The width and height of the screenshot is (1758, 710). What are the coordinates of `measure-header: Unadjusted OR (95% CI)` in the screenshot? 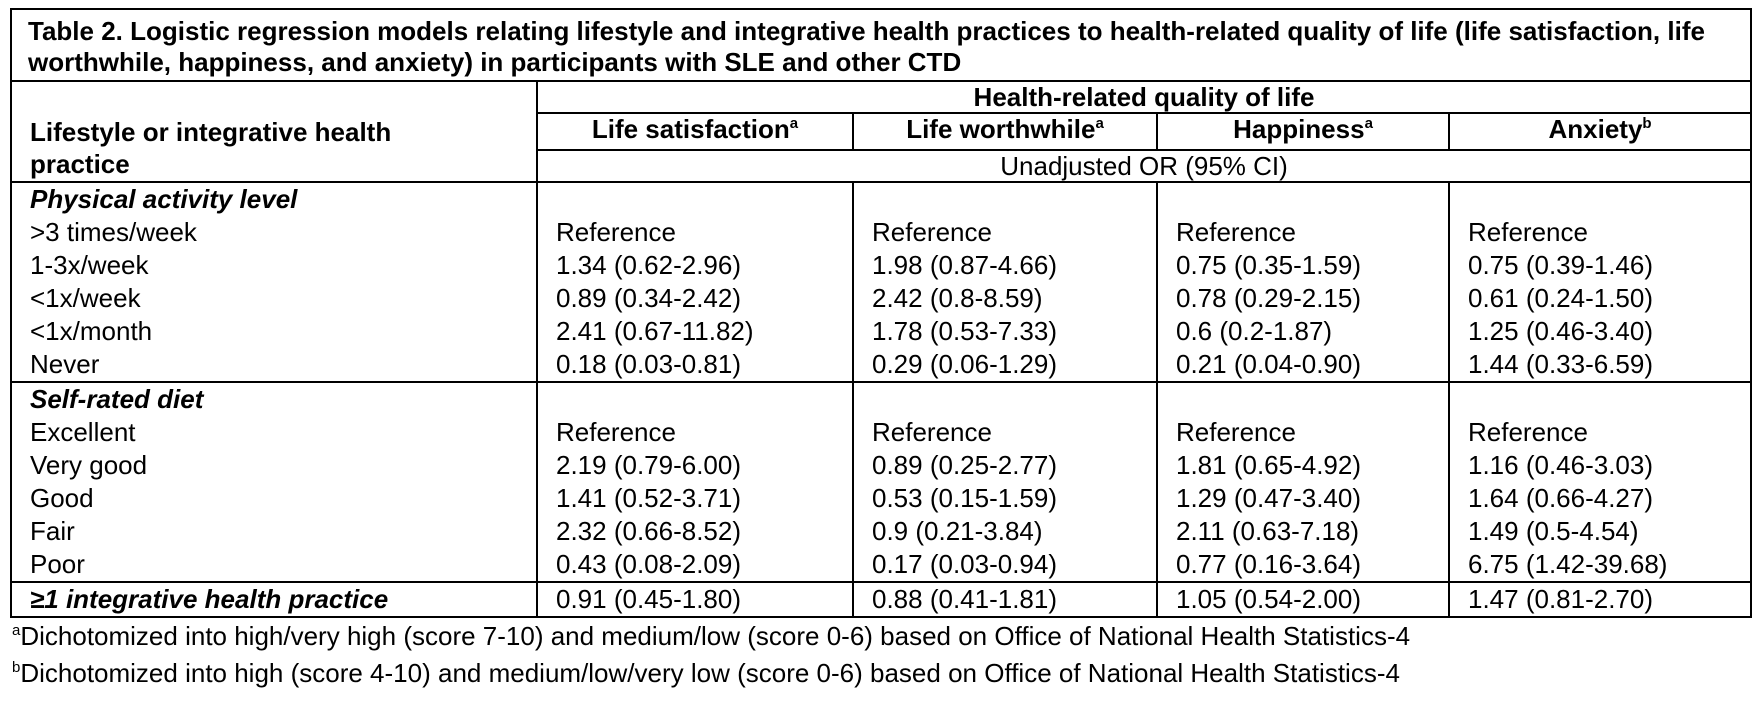 It's located at (1144, 166).